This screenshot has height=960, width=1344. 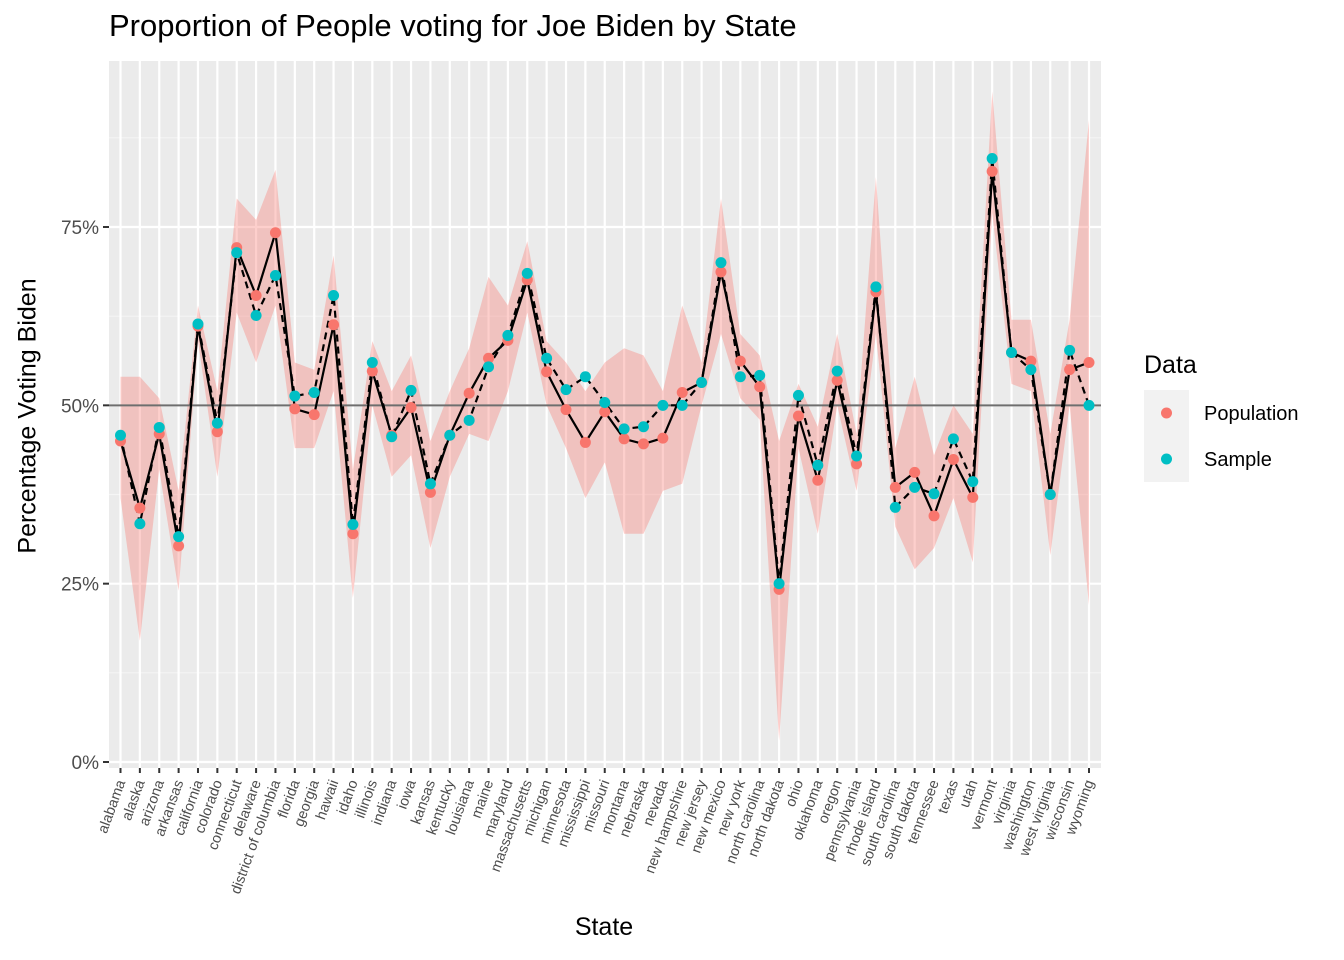 I want to click on y-axis-title: Percentage Voting Biden, so click(x=27, y=416).